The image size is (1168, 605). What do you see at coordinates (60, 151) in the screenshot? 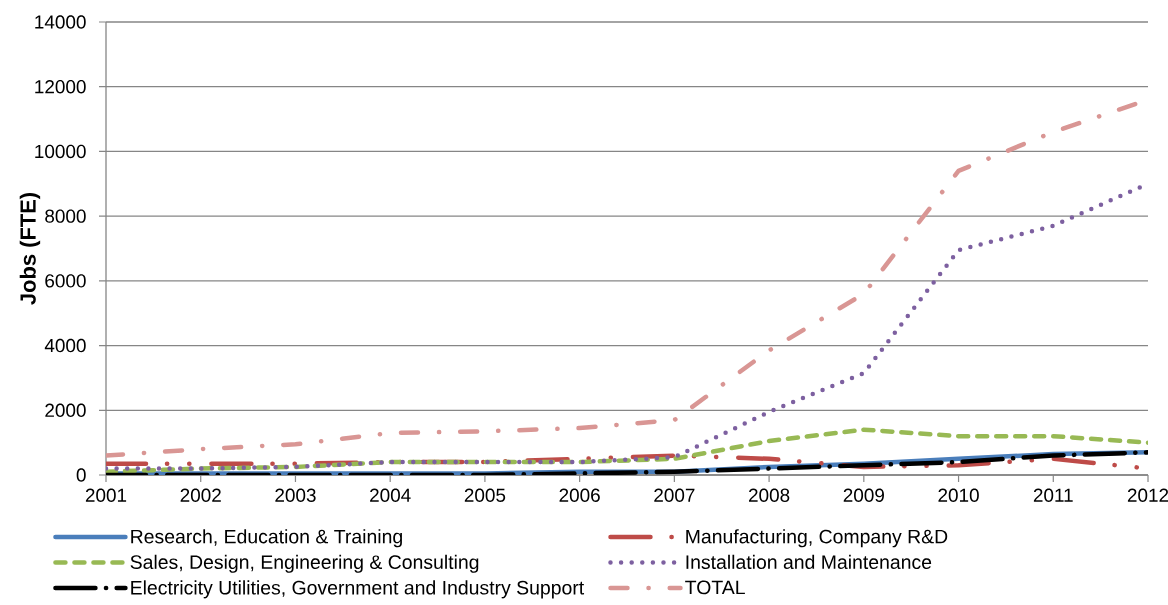
I see `y-tick-label: 10000` at bounding box center [60, 151].